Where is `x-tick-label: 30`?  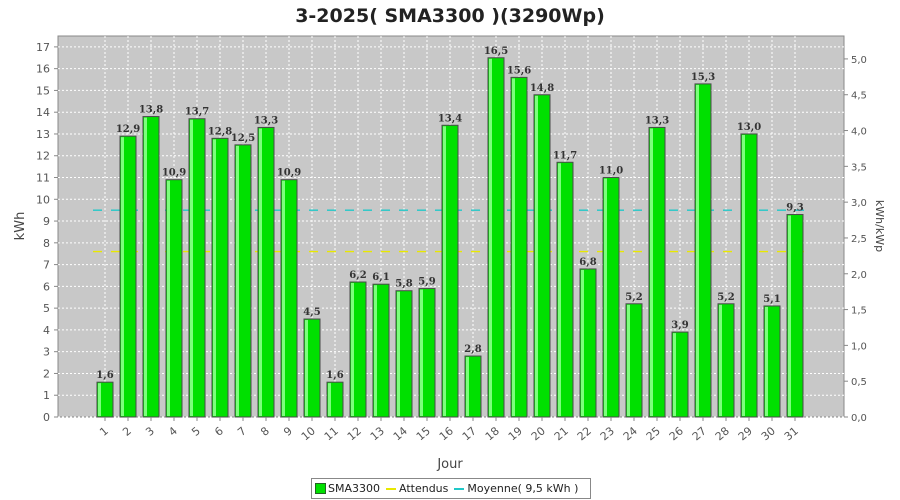 x-tick-label: 30 is located at coordinates (768, 433).